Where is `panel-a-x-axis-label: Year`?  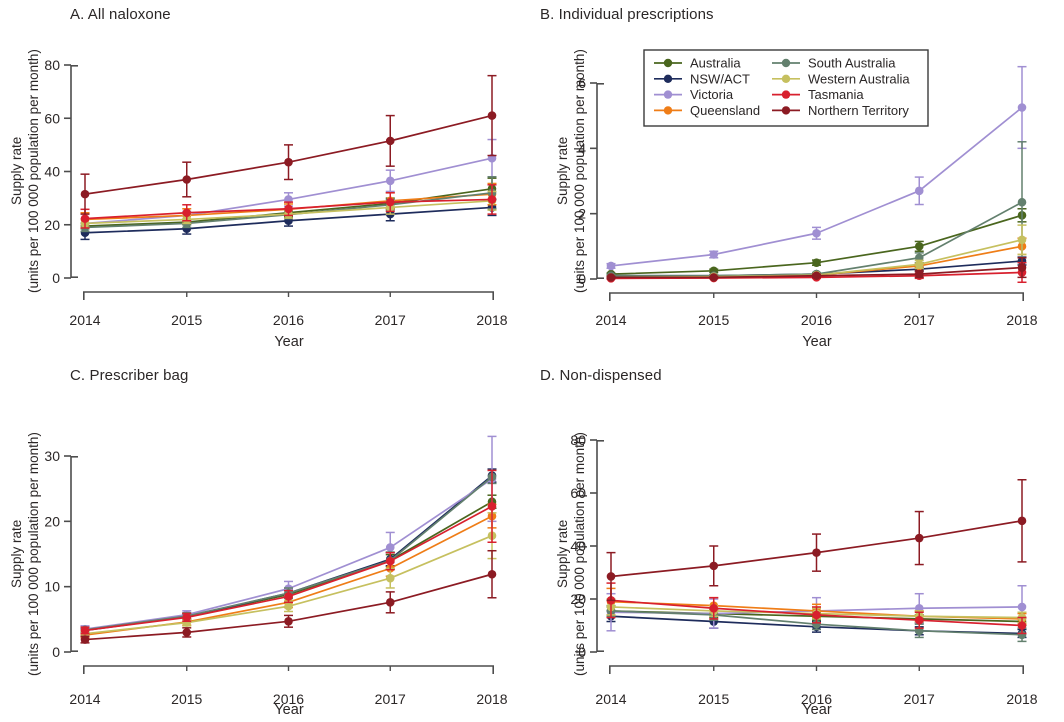
panel-a-x-axis-label: Year is located at coordinates (289, 342).